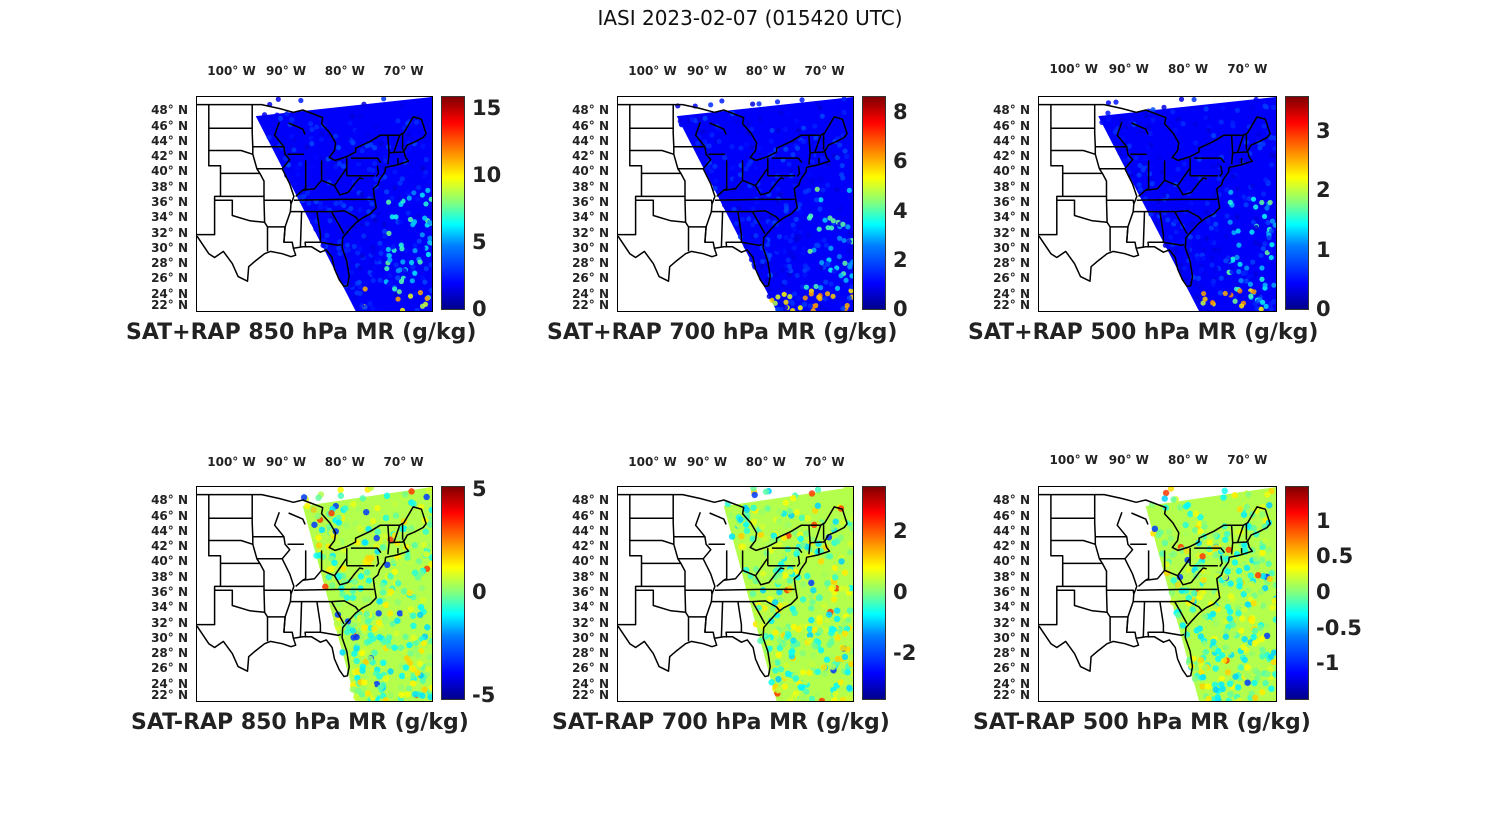 The width and height of the screenshot is (1500, 825). I want to click on colorbar-tick-label: 0, so click(1323, 592).